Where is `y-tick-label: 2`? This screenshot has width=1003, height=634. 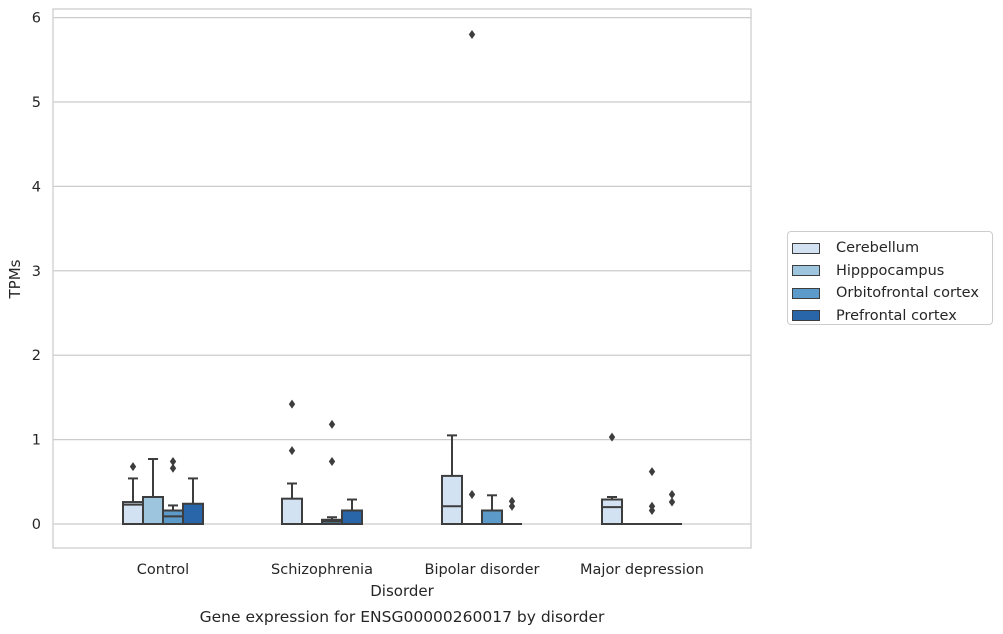 y-tick-label: 2 is located at coordinates (36, 356).